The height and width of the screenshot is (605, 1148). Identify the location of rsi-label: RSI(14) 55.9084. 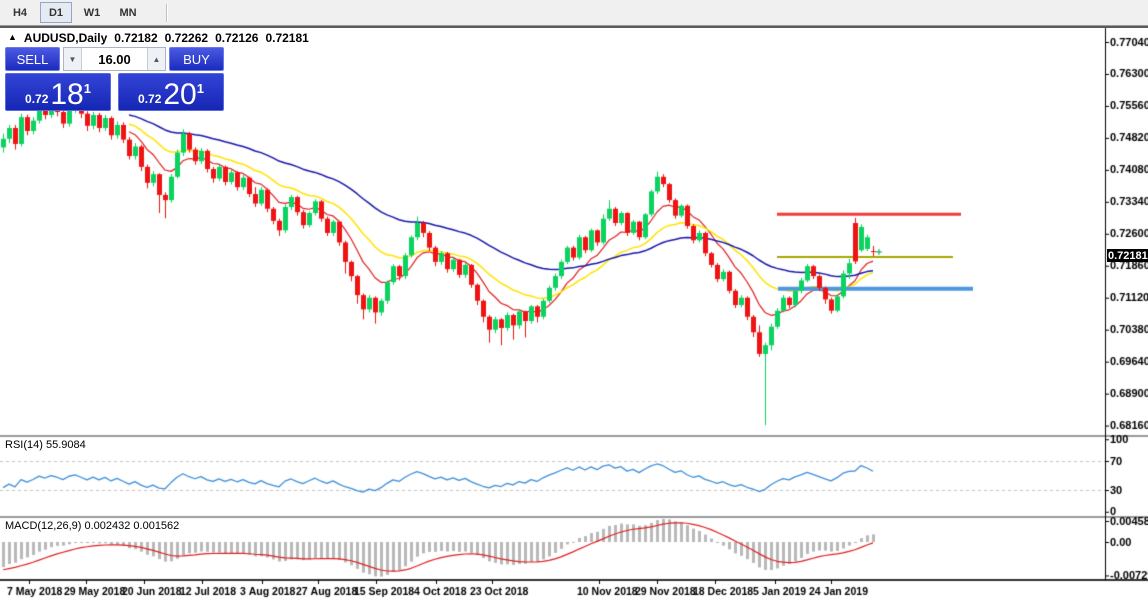
(45, 445).